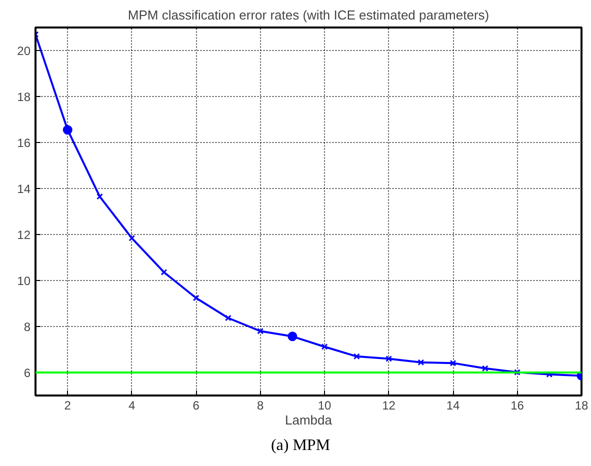 Image resolution: width=591 pixels, height=466 pixels. I want to click on x-tick-label: 10, so click(325, 405).